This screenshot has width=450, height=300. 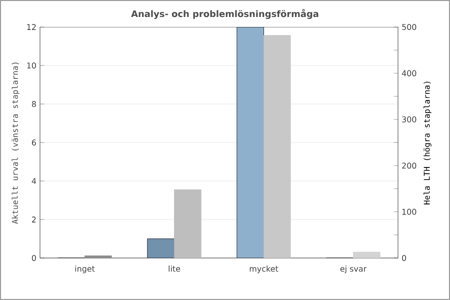 I want to click on chart-title: Analys- och problemlösningsförmåga, so click(x=224, y=14).